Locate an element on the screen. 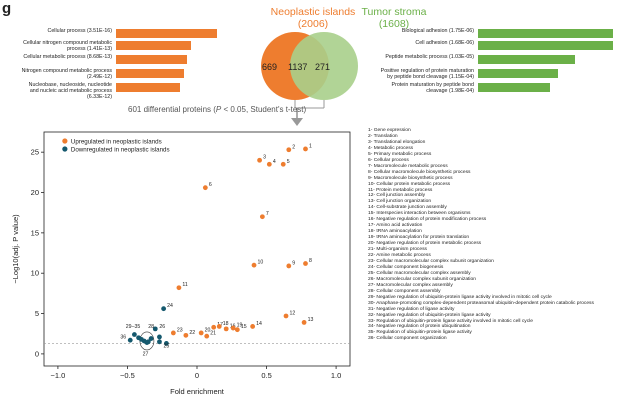 The width and height of the screenshot is (636, 401). y-tick-label: 25 is located at coordinates (35, 152).